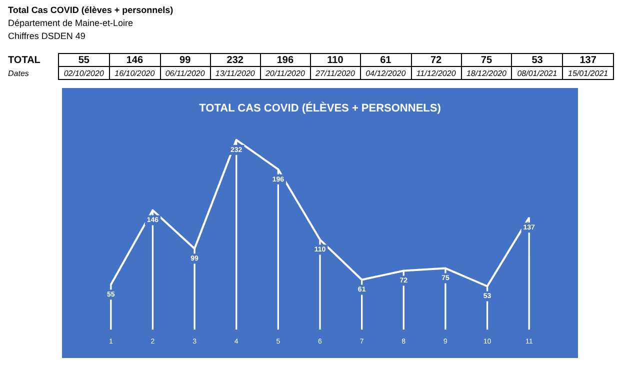  Describe the element at coordinates (285, 60) in the screenshot. I see `data-label: 196` at that location.